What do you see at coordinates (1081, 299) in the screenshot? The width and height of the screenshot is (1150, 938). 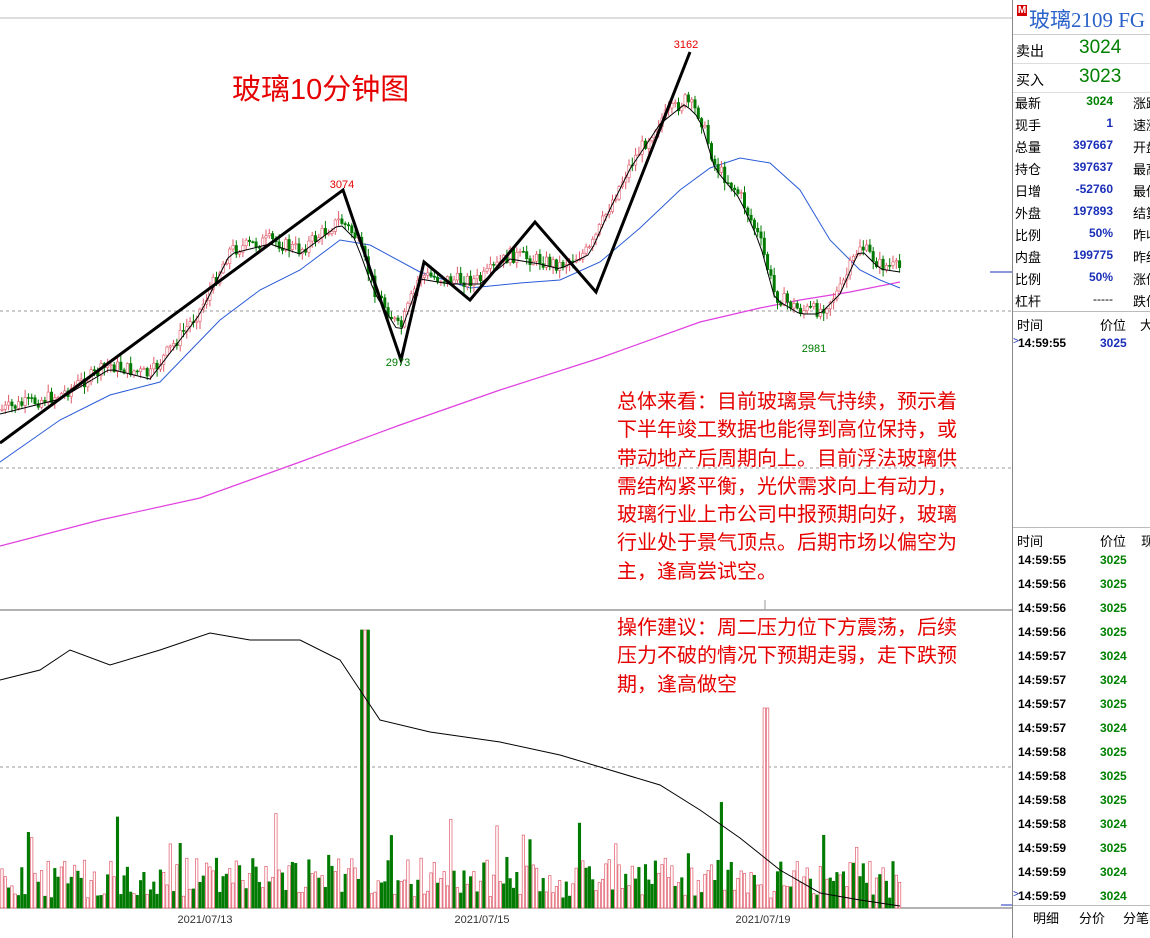 I see `stat-row: 杠杆 ----- 跌停` at bounding box center [1081, 299].